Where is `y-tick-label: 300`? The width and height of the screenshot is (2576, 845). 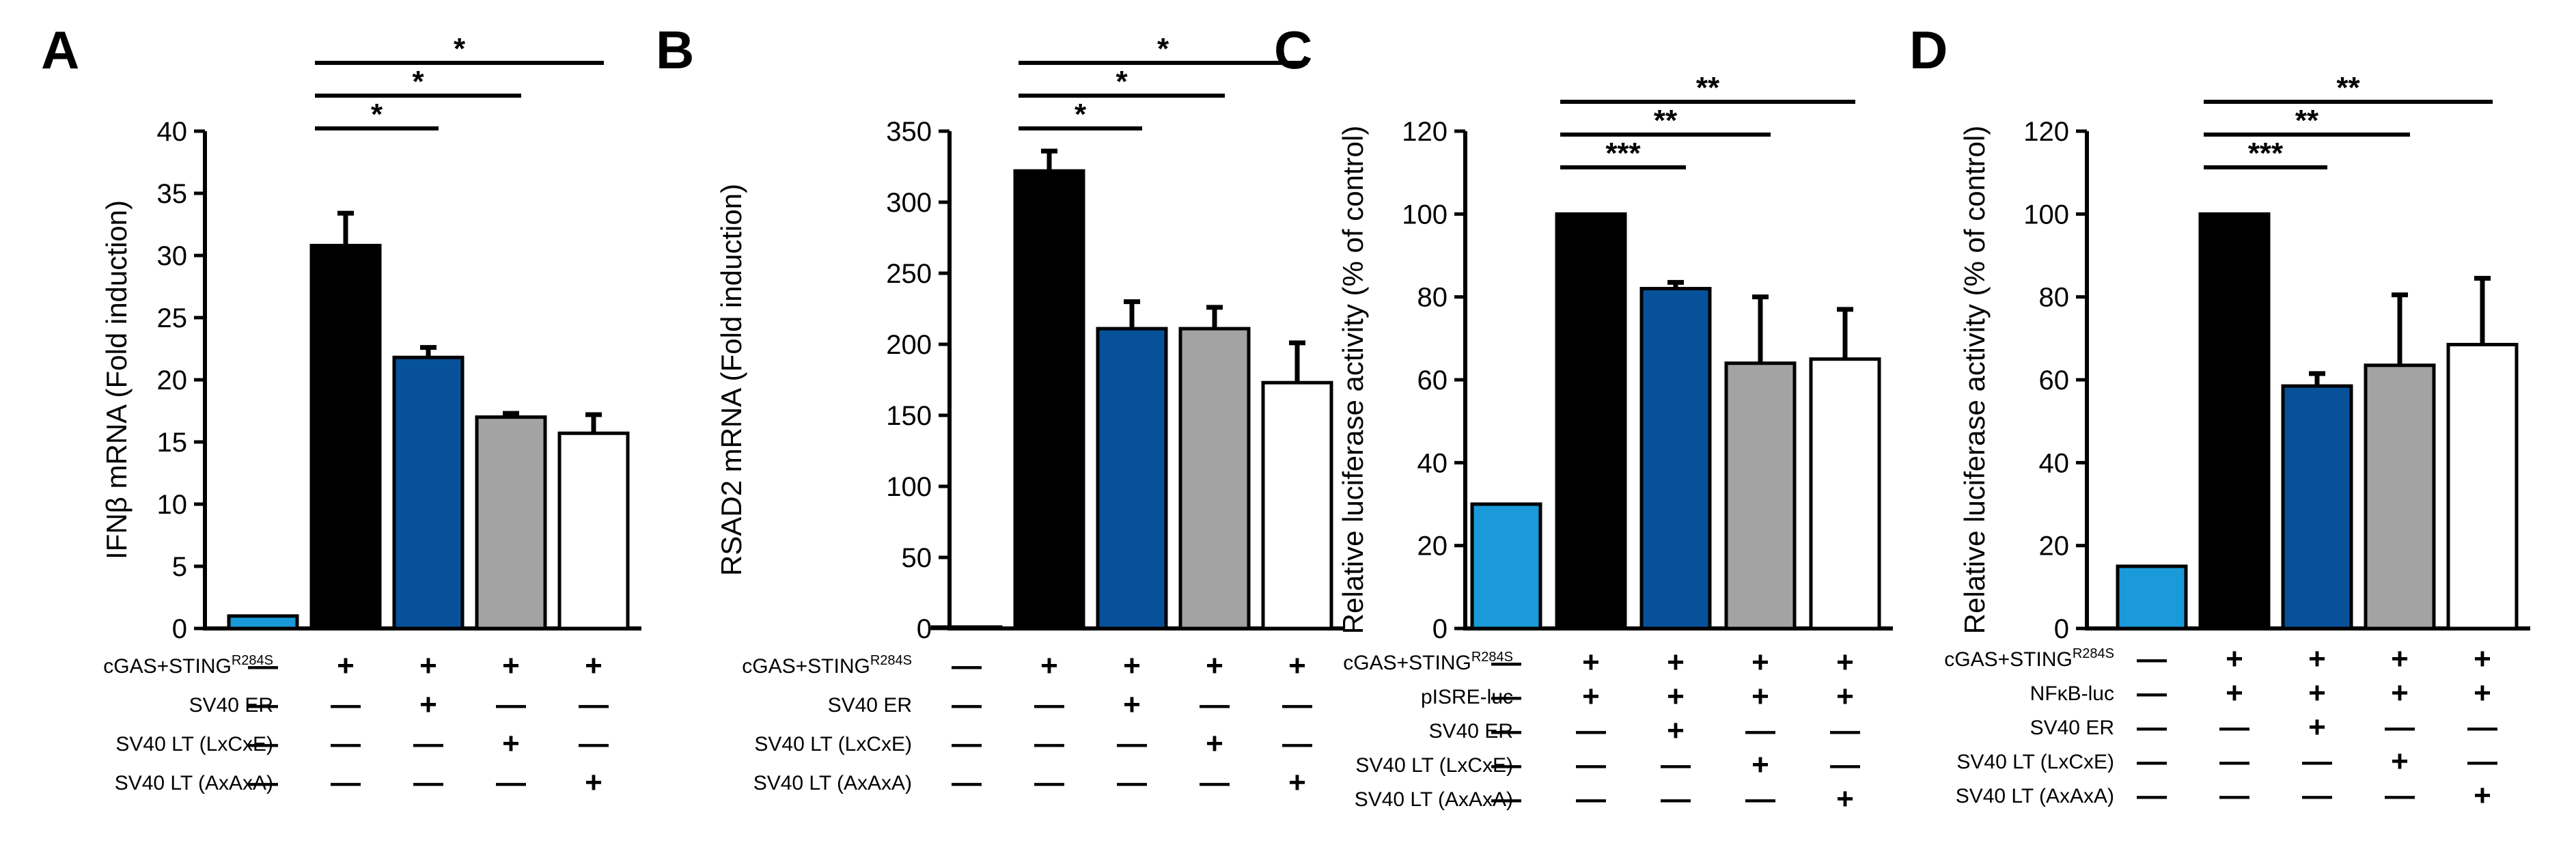 y-tick-label: 300 is located at coordinates (909, 203).